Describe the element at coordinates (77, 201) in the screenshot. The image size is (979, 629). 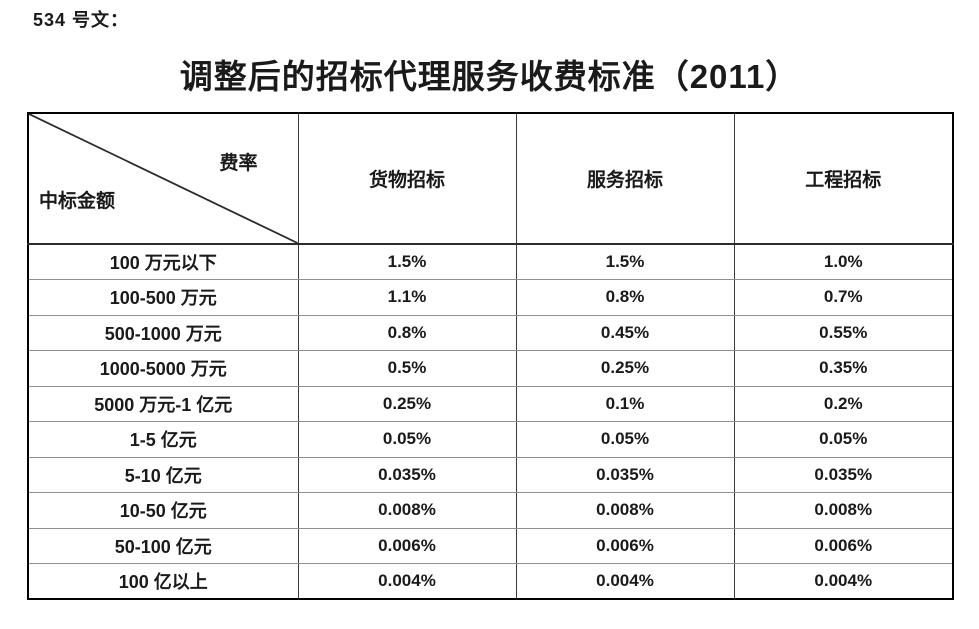
I see `corner-amount-label: 中标金额` at that location.